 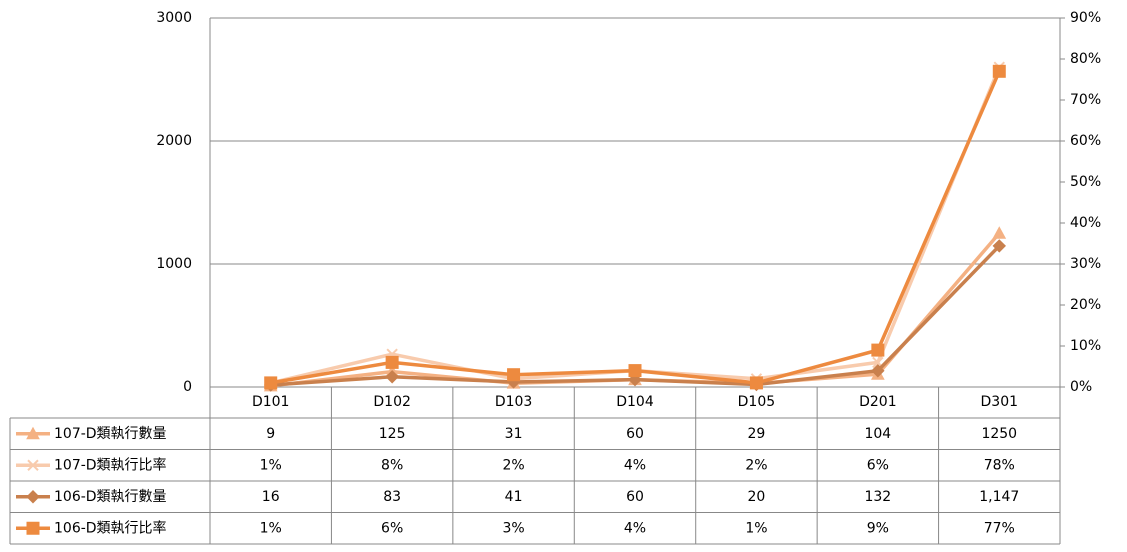 What do you see at coordinates (635, 402) in the screenshot?
I see `x-tick-label: D104` at bounding box center [635, 402].